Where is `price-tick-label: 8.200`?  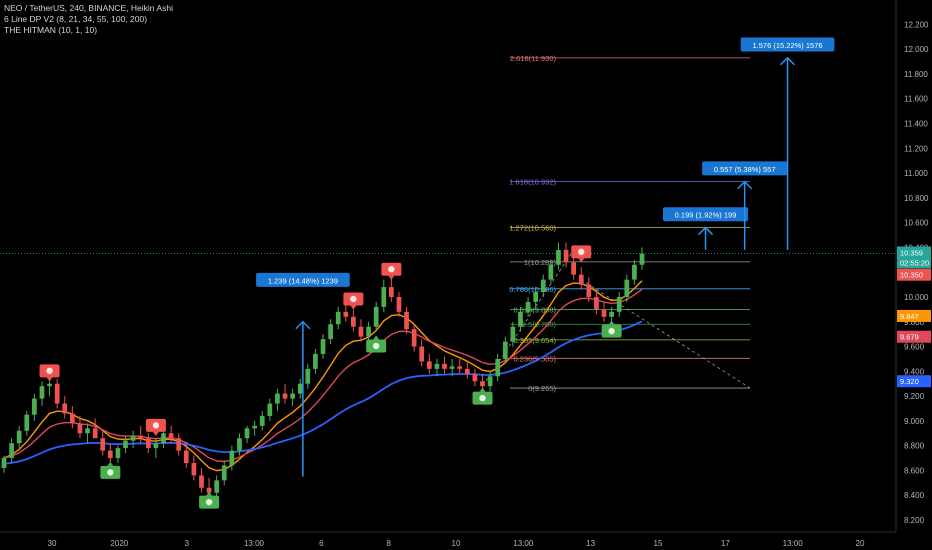 price-tick-label: 8.200 is located at coordinates (914, 520).